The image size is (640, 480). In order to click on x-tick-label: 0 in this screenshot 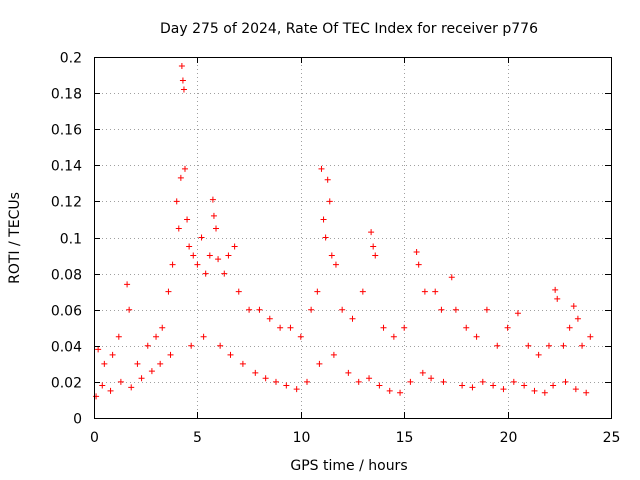, I will do `click(94, 438)`.